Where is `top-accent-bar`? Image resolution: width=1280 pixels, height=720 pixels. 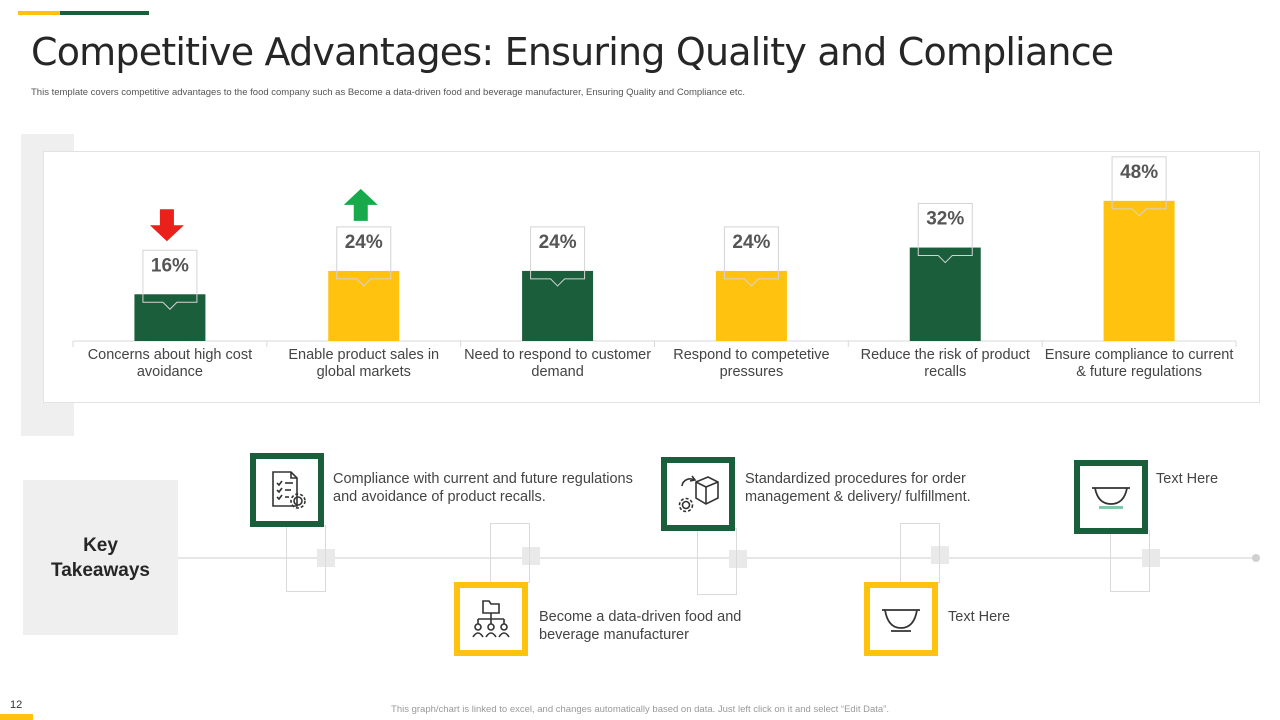
top-accent-bar is located at coordinates (83, 13).